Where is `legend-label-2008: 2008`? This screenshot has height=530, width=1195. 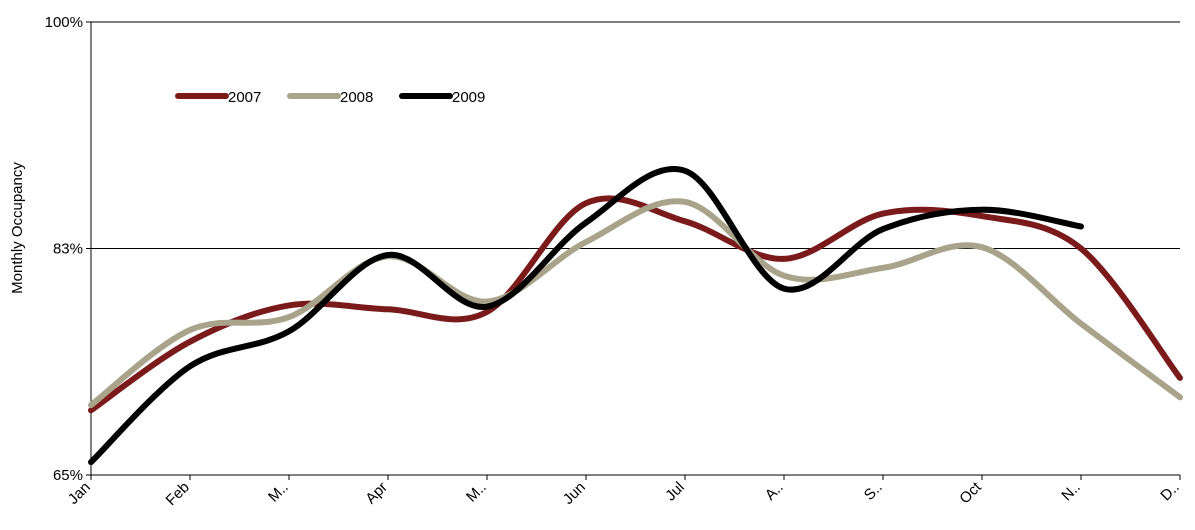
legend-label-2008: 2008 is located at coordinates (356, 97).